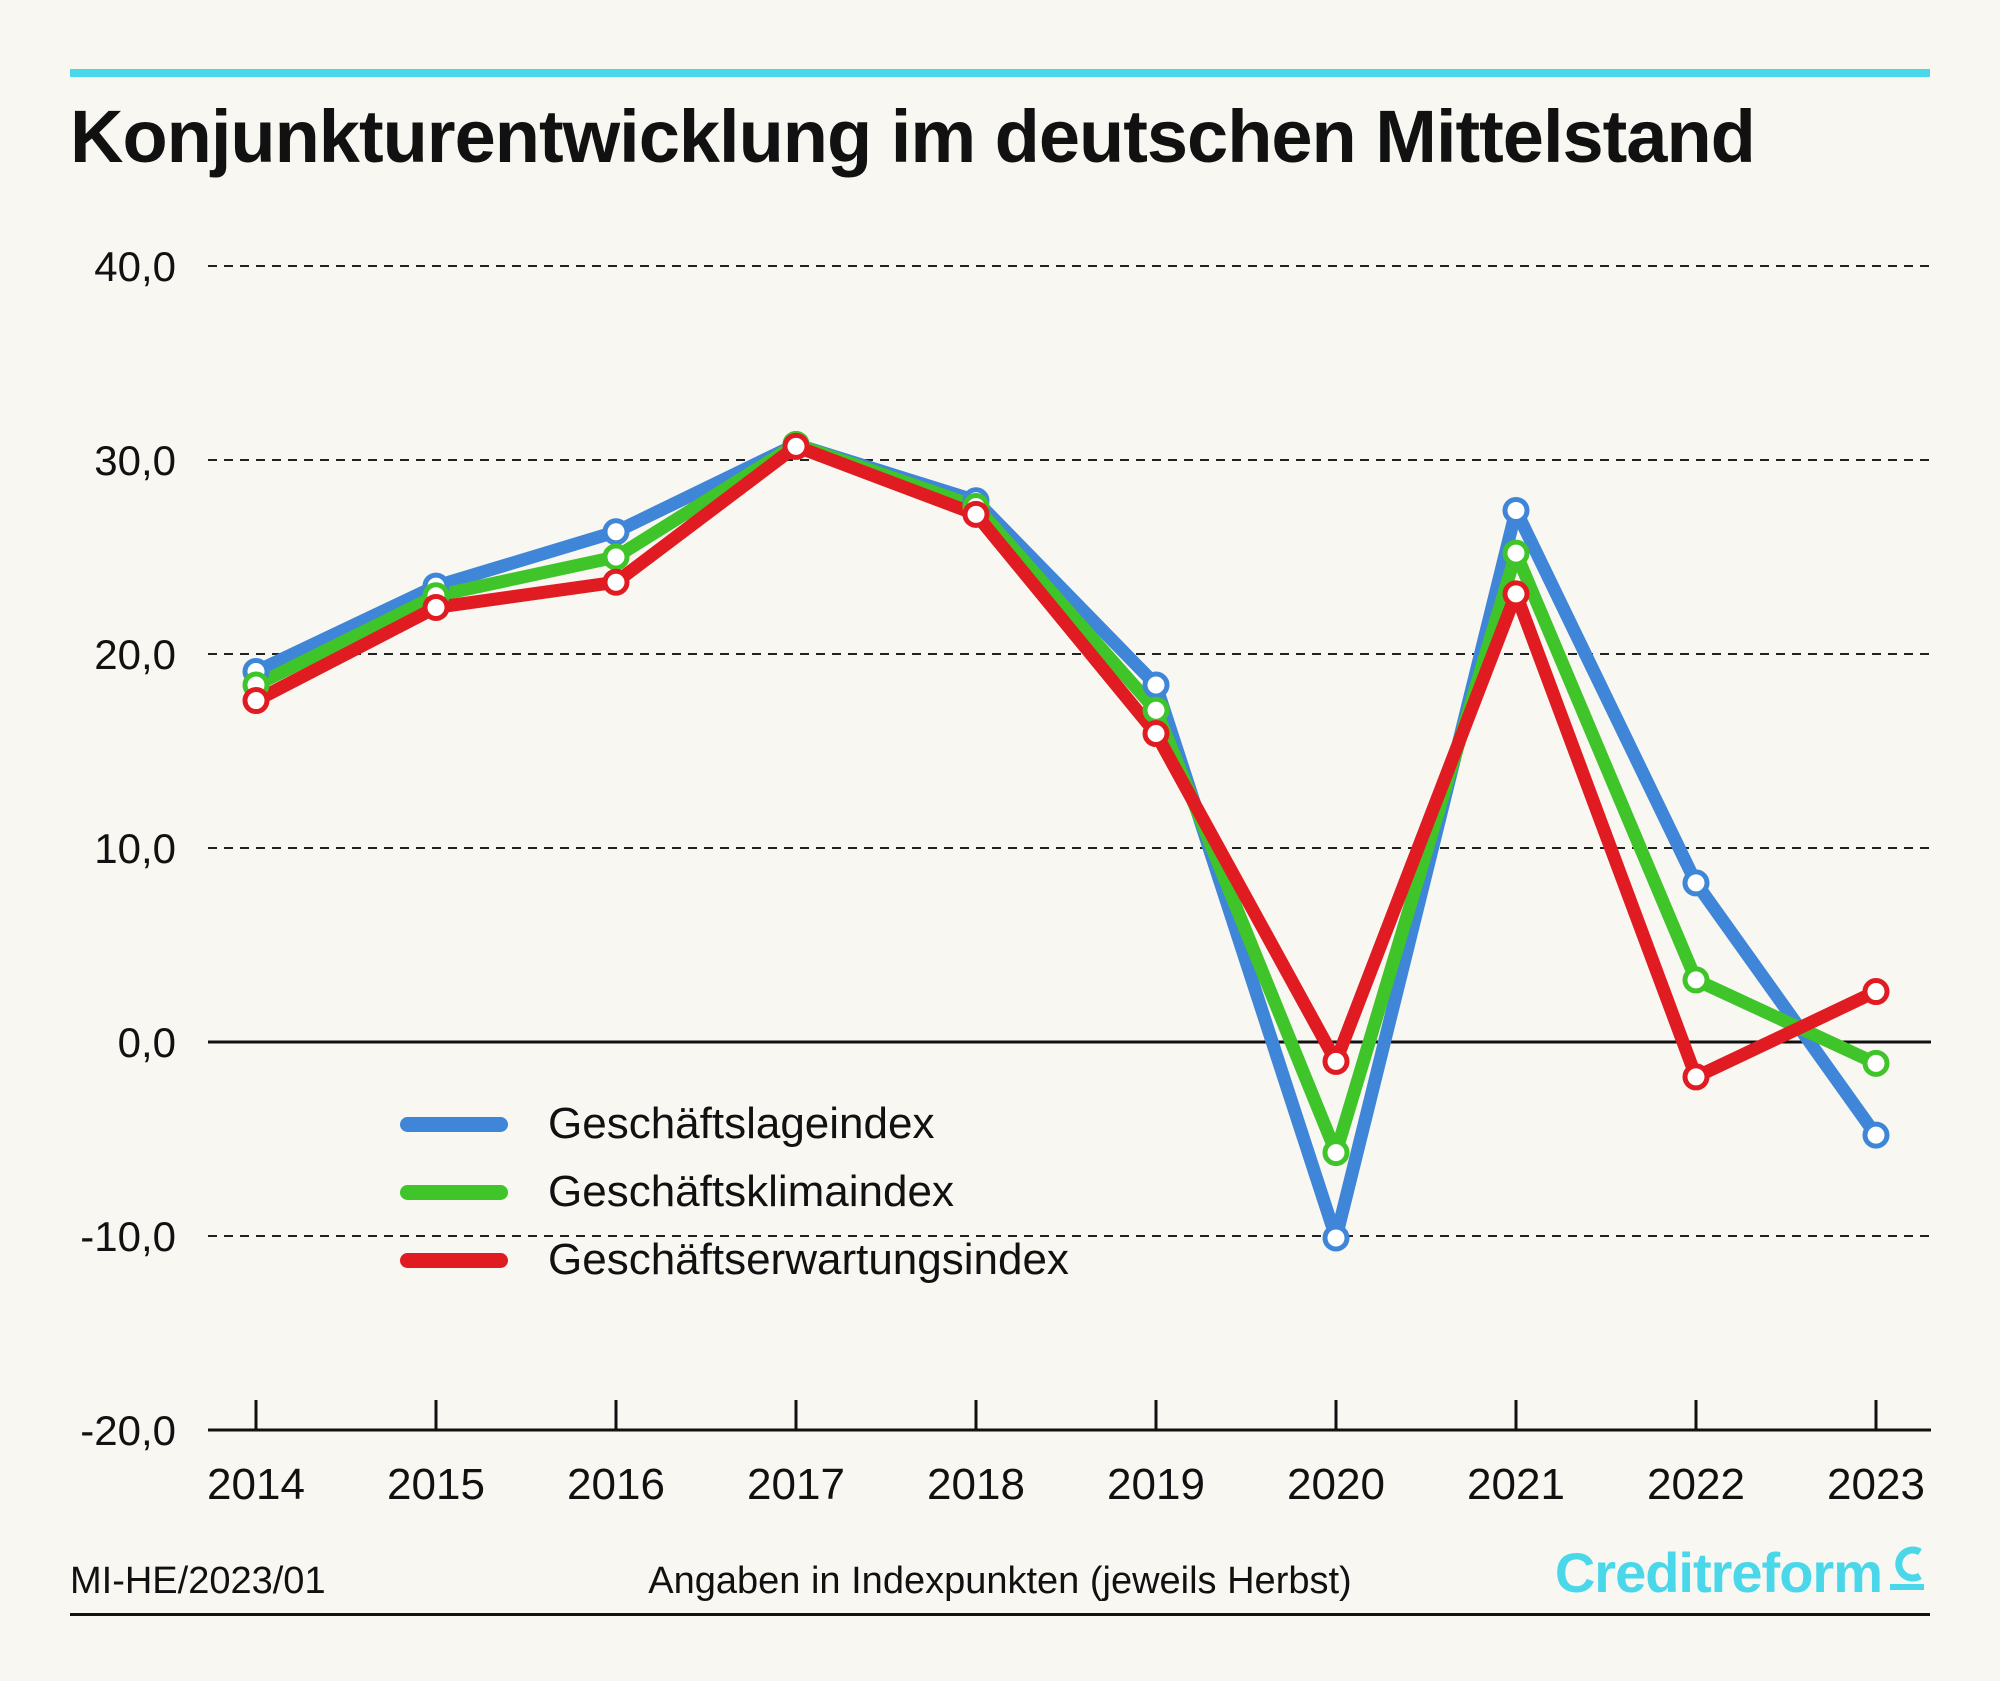 The height and width of the screenshot is (1681, 2000). What do you see at coordinates (436, 1484) in the screenshot?
I see `x-tick-label: 2015` at bounding box center [436, 1484].